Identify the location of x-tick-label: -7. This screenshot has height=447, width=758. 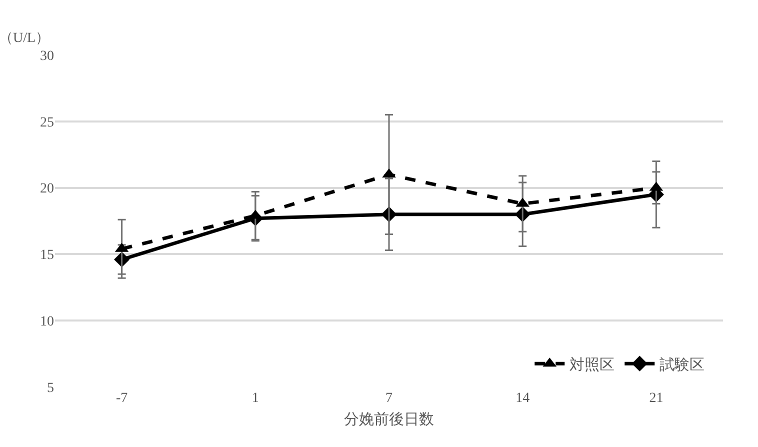
(122, 398).